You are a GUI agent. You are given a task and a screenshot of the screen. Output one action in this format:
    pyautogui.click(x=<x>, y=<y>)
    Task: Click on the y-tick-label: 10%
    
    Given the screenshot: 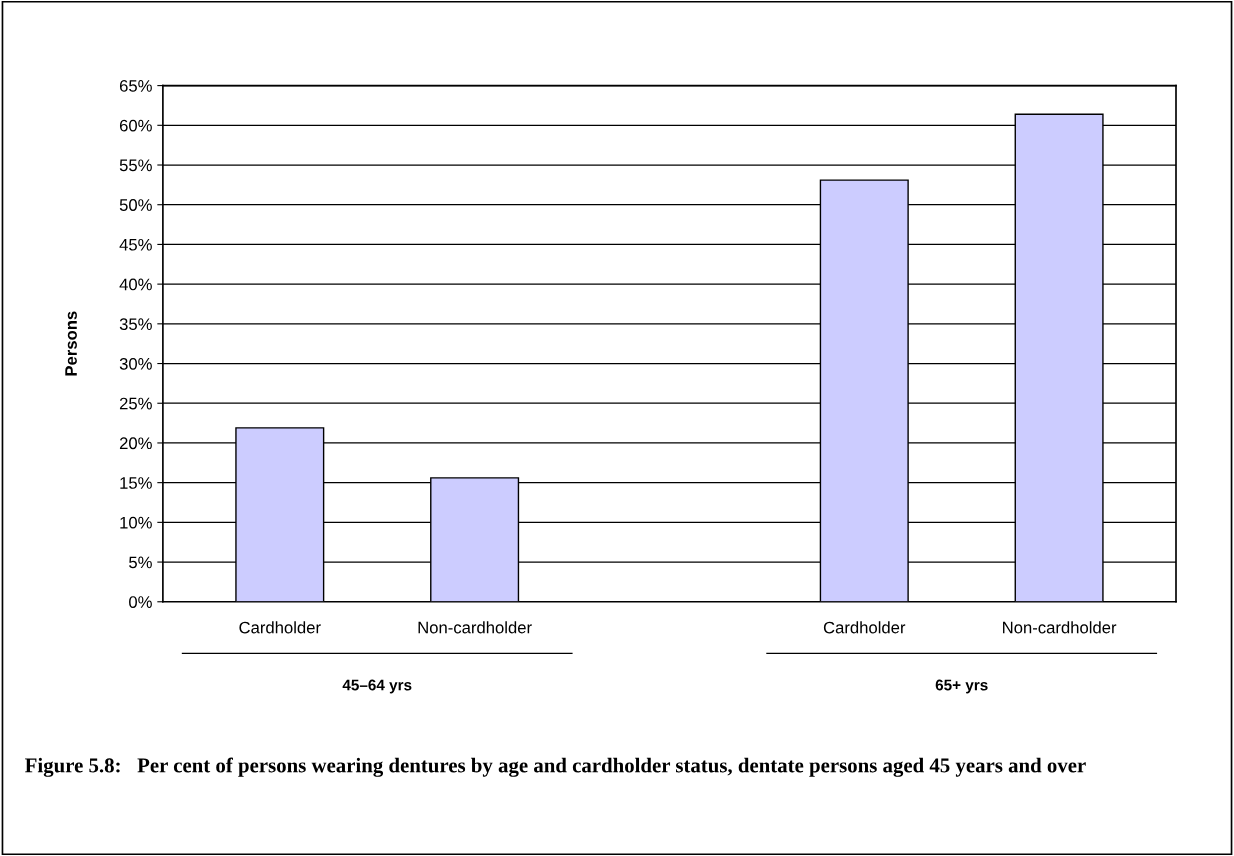 What is the action you would take?
    pyautogui.click(x=136, y=522)
    